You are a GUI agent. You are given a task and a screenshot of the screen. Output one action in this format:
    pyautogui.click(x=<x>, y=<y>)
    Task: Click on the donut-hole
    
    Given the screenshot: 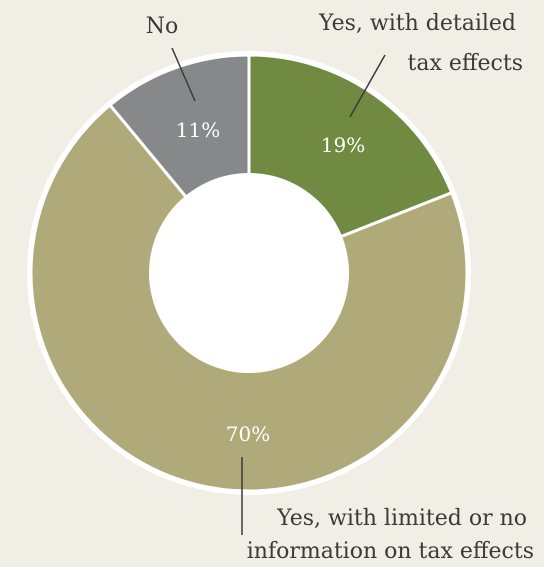 What is the action you would take?
    pyautogui.click(x=249, y=273)
    